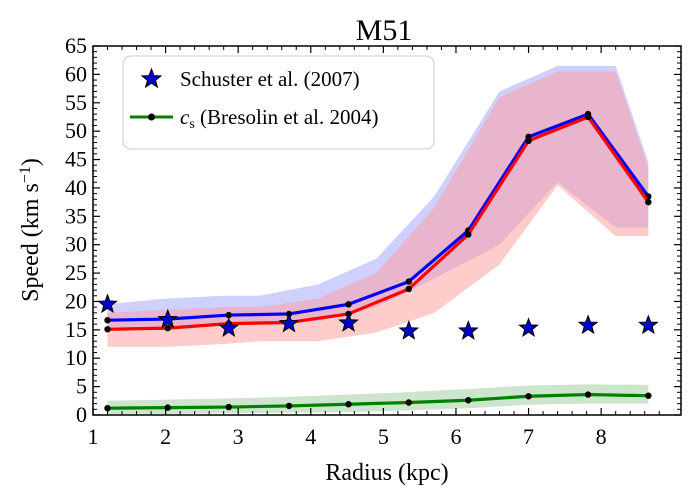  Describe the element at coordinates (76, 244) in the screenshot. I see `y-tick-label: 30` at that location.